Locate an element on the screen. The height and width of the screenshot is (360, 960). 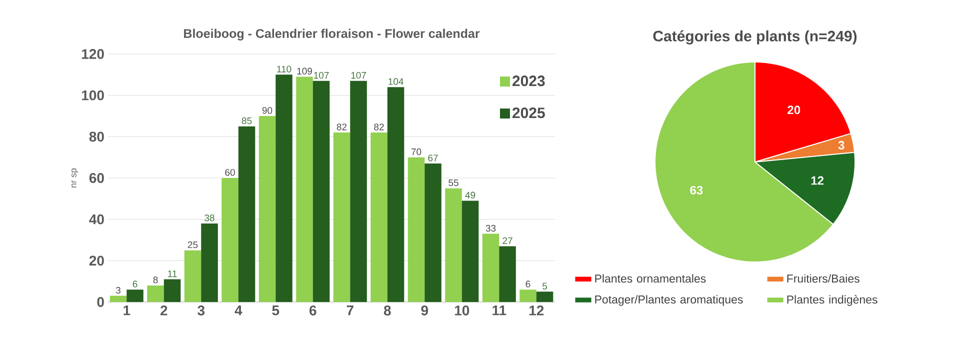
y-tick-label: 100 is located at coordinates (93, 95).